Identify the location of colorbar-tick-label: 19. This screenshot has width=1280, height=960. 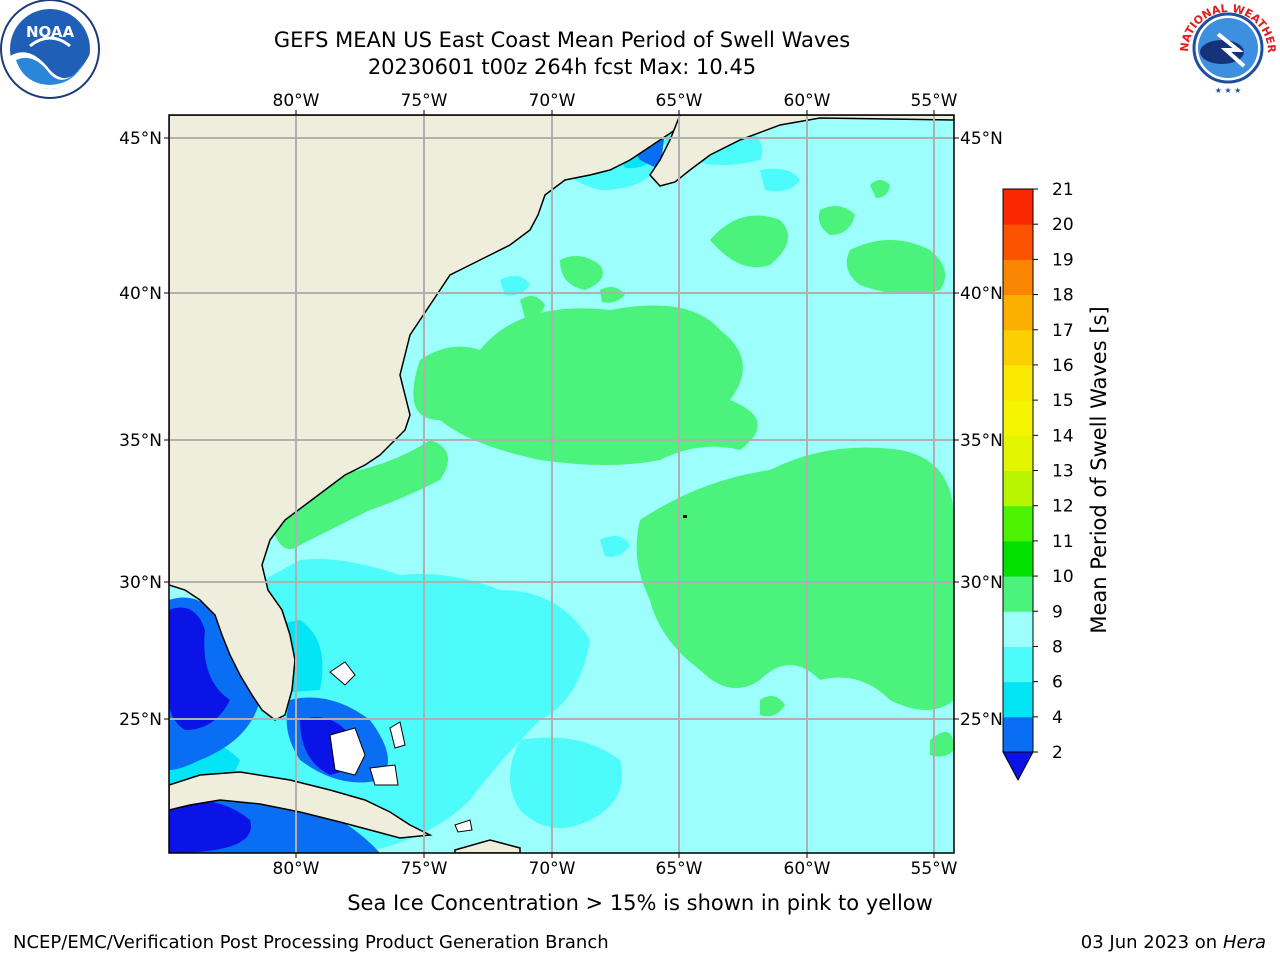
(1063, 260).